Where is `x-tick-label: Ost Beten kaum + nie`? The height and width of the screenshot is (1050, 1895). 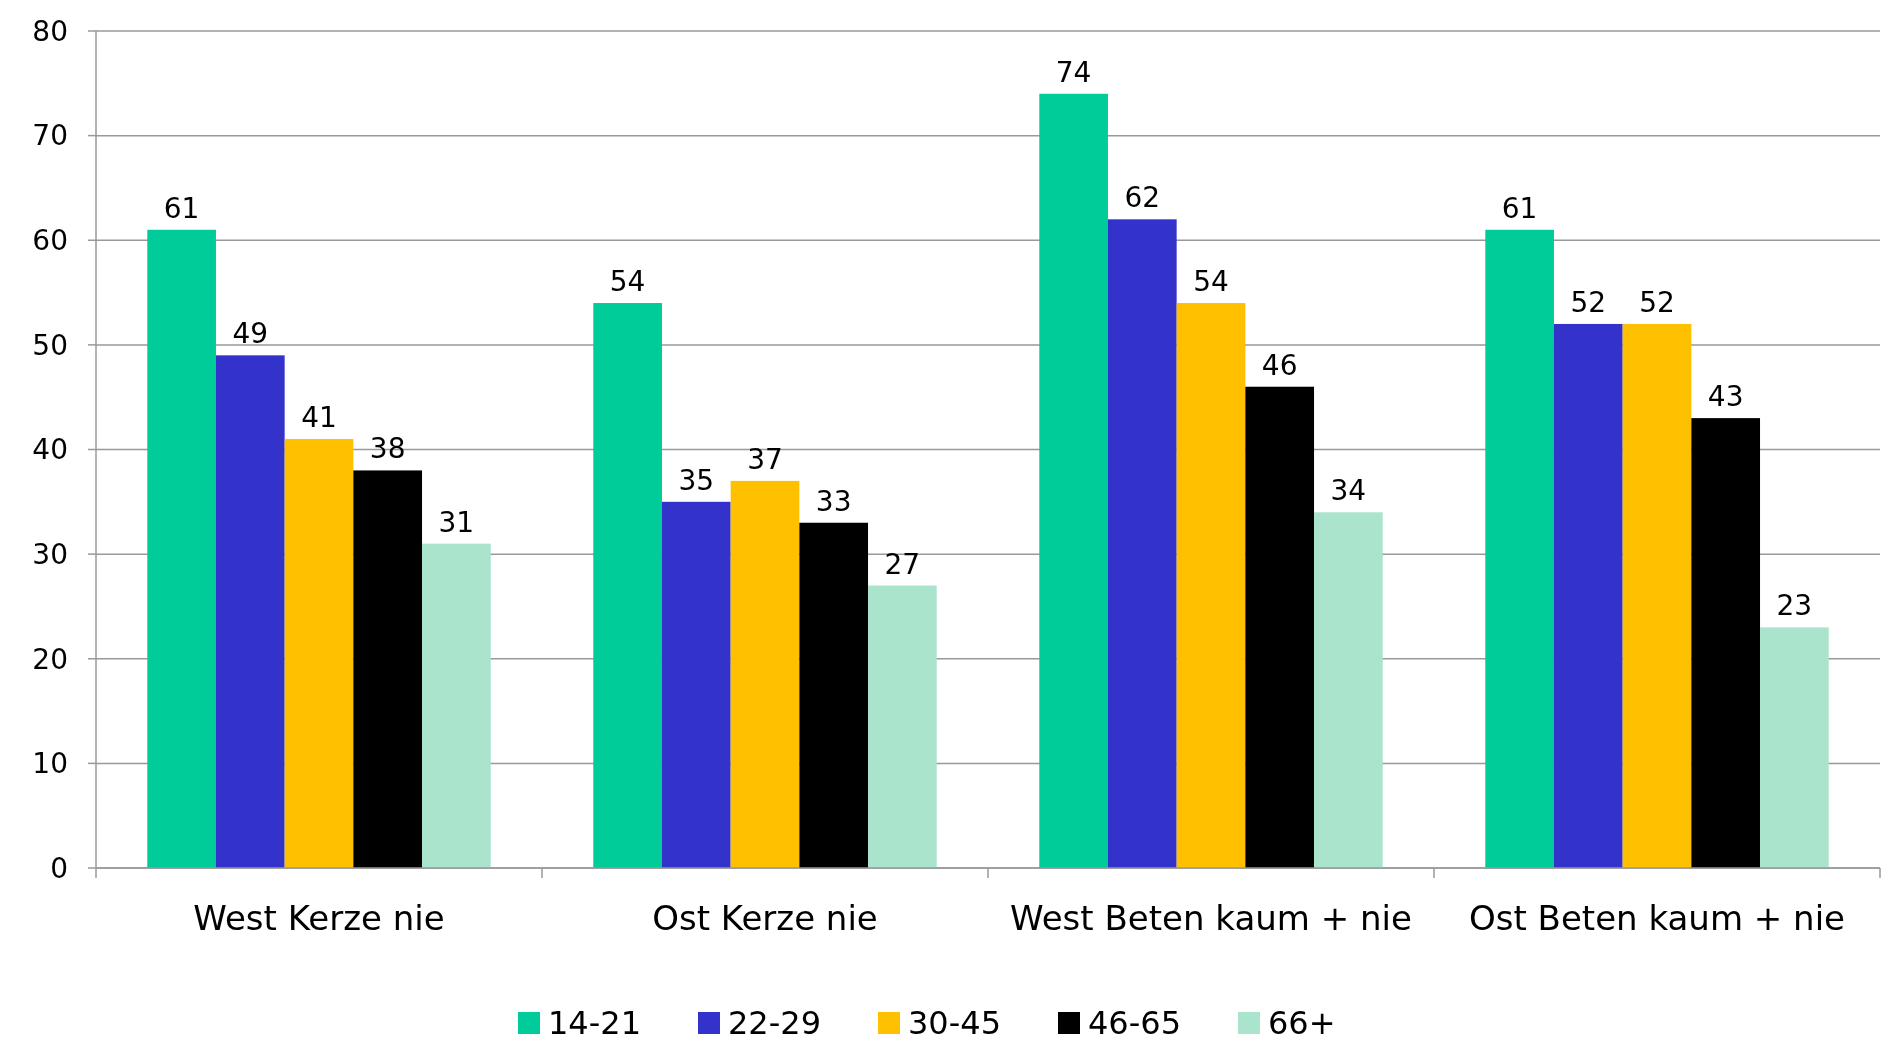
x-tick-label: Ost Beten kaum + nie is located at coordinates (1657, 918).